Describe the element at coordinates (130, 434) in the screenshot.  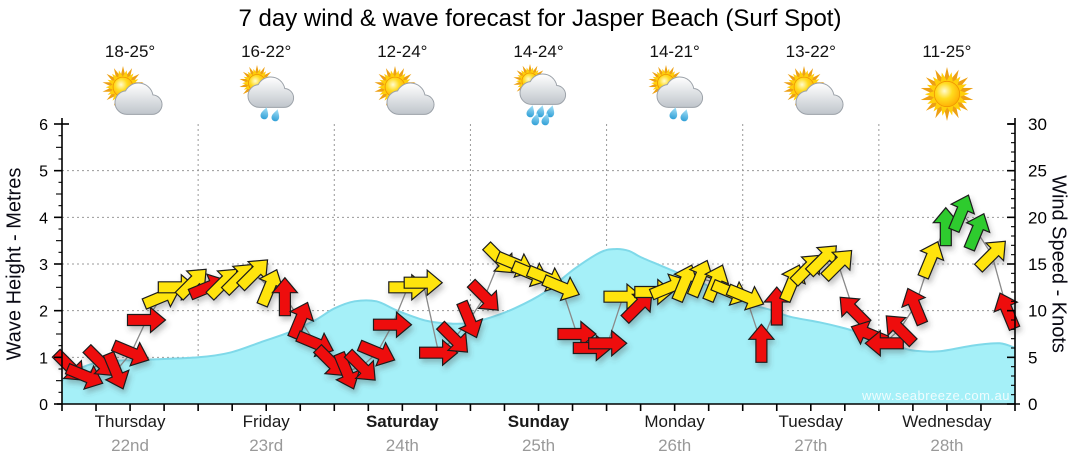
I see `day-label-thursday: Thursday 22nd` at that location.